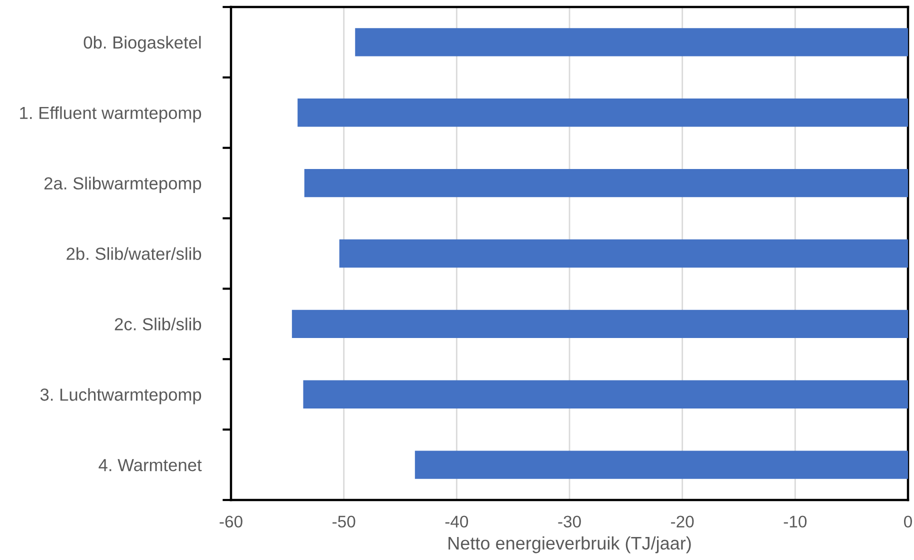 The height and width of the screenshot is (560, 914). What do you see at coordinates (150, 465) in the screenshot?
I see `y-tick-label: 4. Warmtenet` at bounding box center [150, 465].